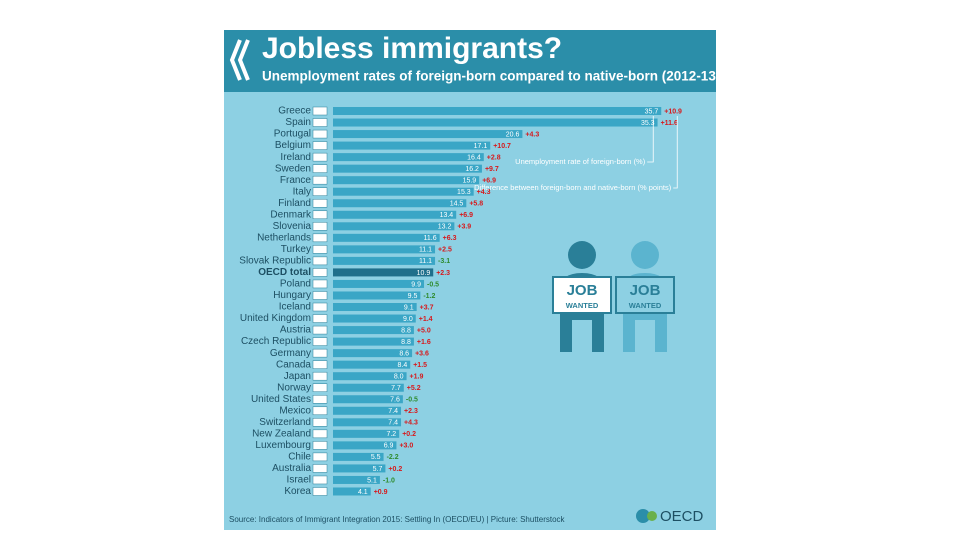  I want to click on difference-label: +9.7, so click(492, 169).